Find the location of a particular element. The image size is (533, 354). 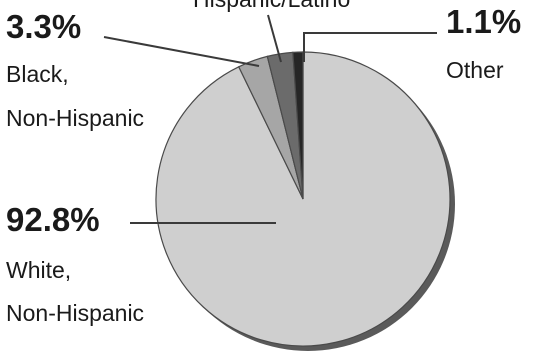

slice-label-black-line1: Black, is located at coordinates (37, 74).